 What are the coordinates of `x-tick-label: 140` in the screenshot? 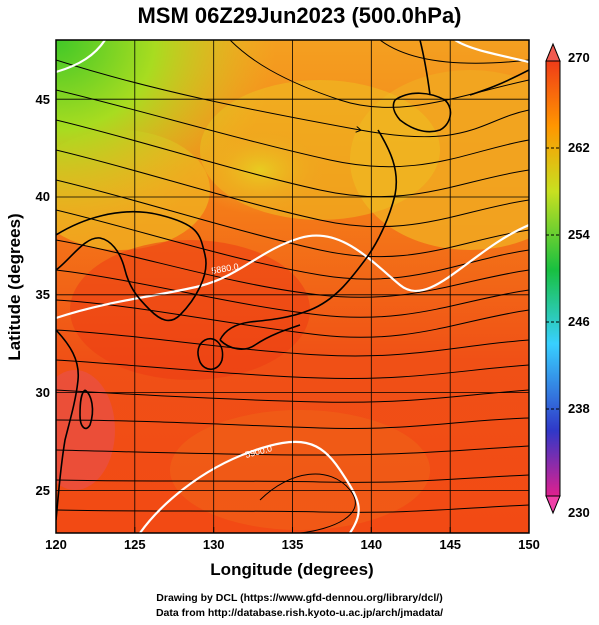 It's located at (371, 544).